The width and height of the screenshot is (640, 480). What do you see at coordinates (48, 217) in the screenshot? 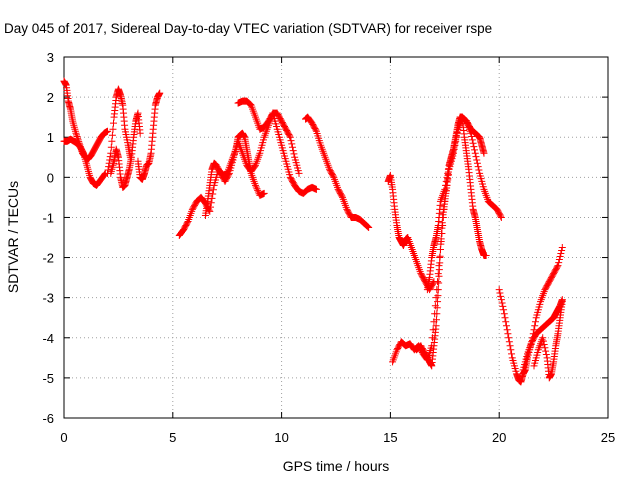
I see `y-tick-label: -1` at bounding box center [48, 217].